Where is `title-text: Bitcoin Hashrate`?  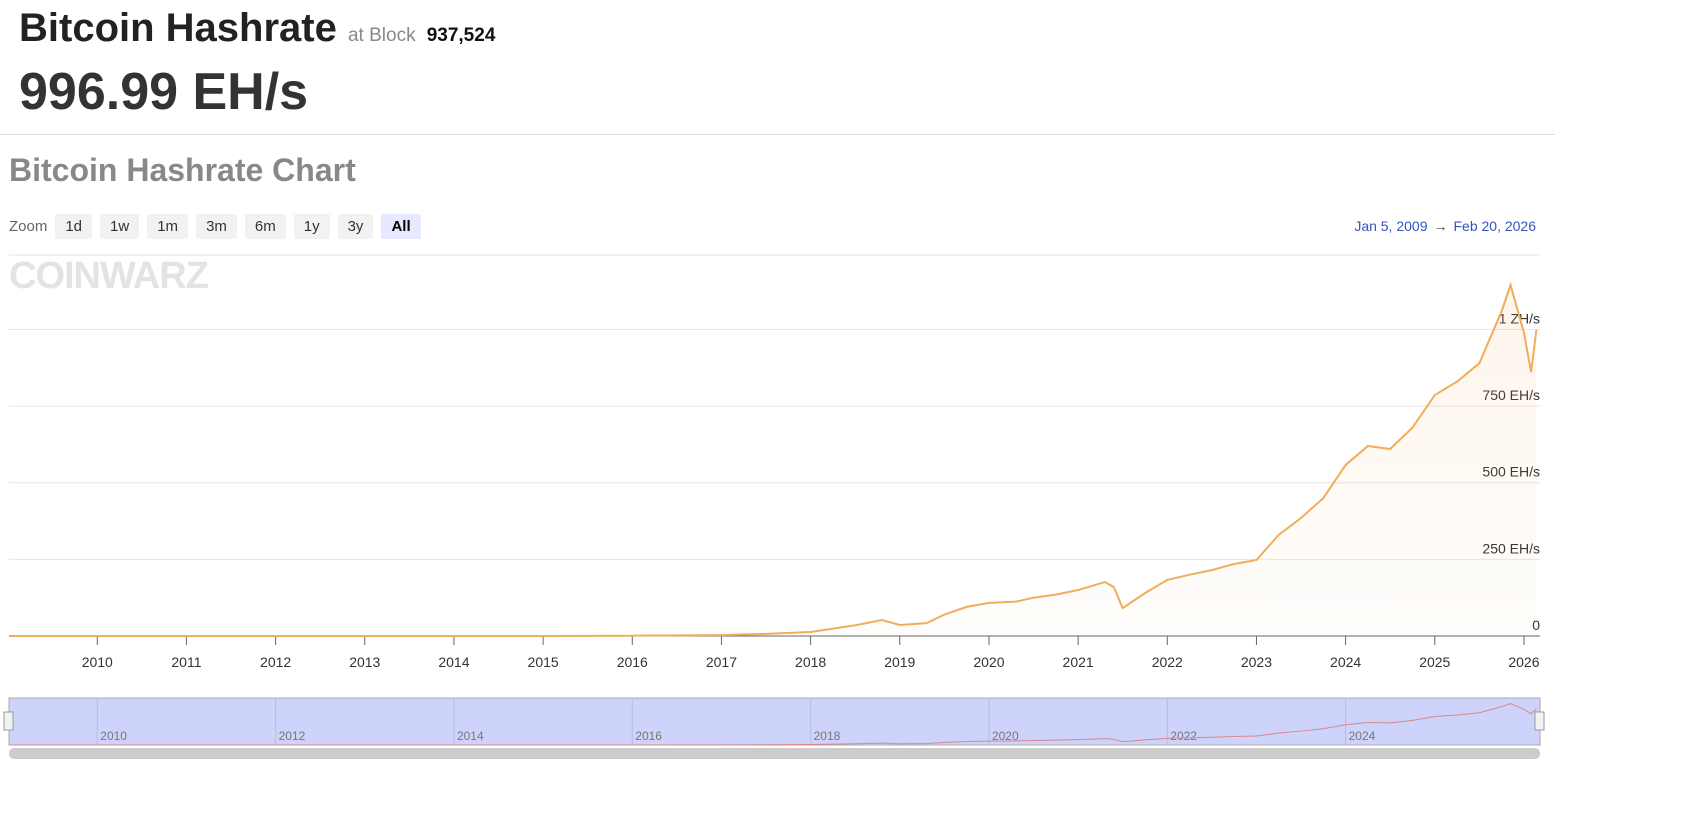 title-text: Bitcoin Hashrate is located at coordinates (178, 28).